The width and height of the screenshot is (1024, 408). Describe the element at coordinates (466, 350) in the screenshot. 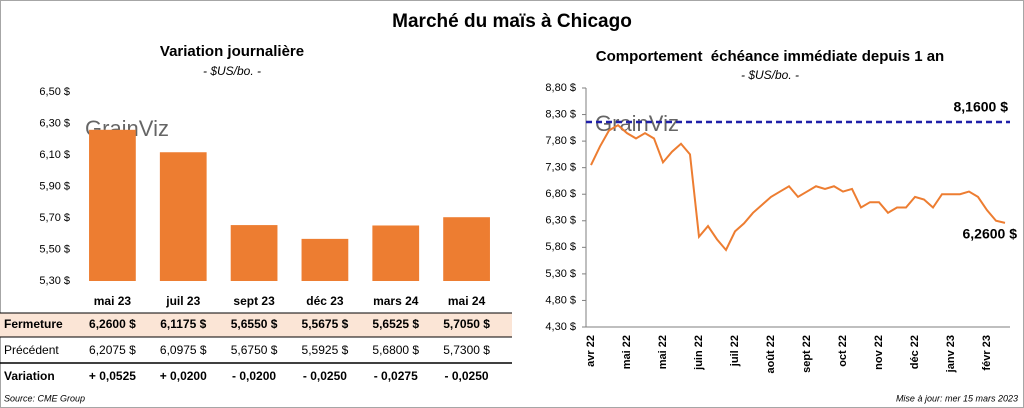

I see `table-cell: 5,7300 $` at that location.